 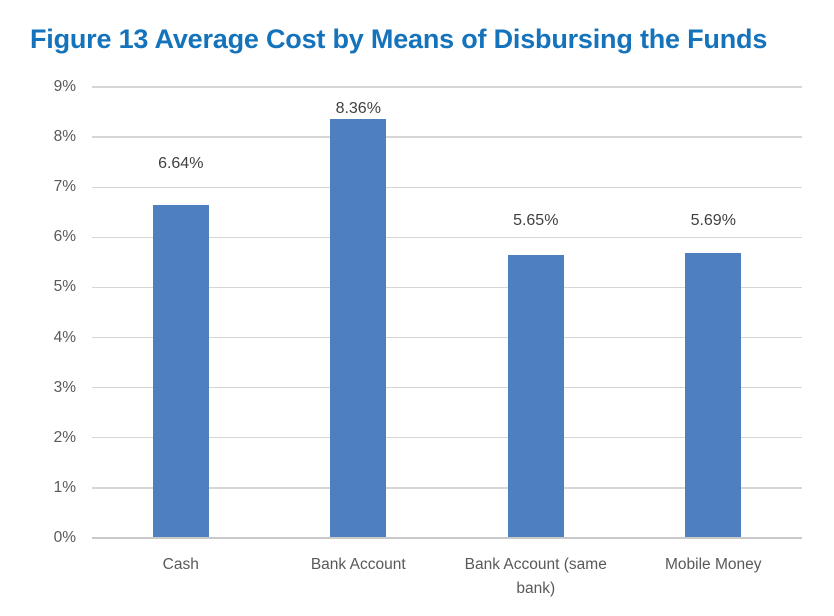 What do you see at coordinates (713, 220) in the screenshot?
I see `bar-value-label: 5.69%` at bounding box center [713, 220].